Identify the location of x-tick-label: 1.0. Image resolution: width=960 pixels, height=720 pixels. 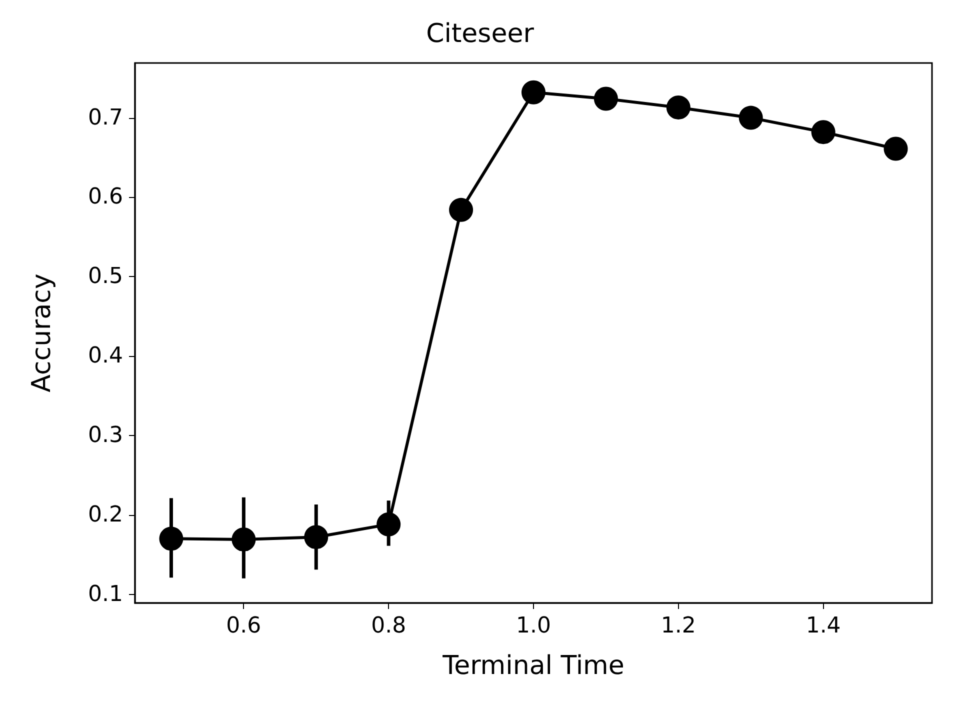
(533, 626).